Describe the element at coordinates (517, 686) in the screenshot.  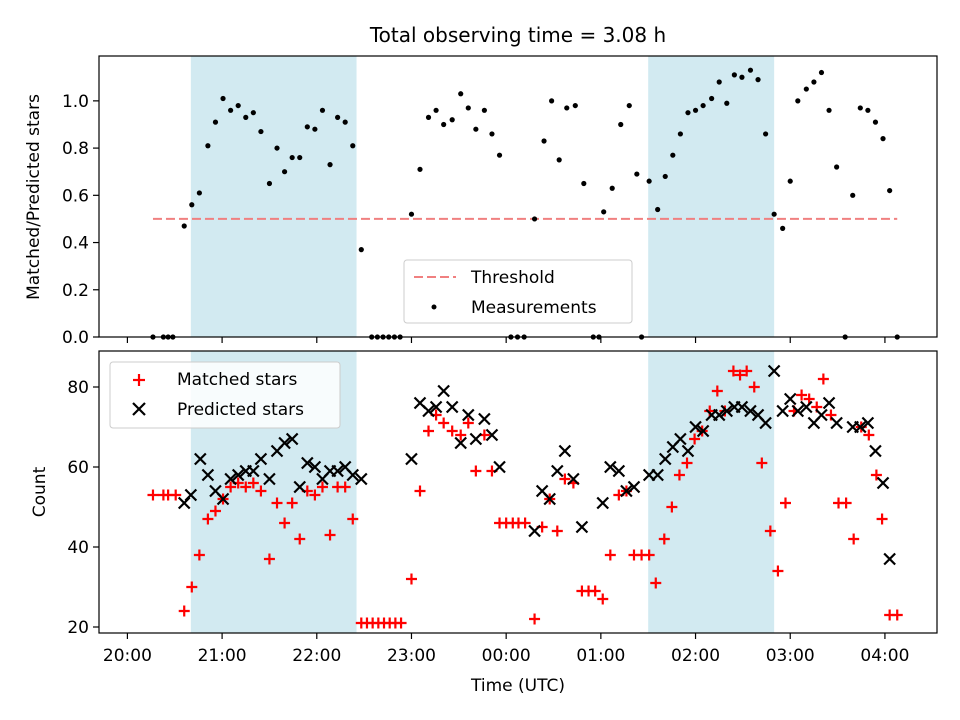
I see `x-axis-label: Time (UTC)` at that location.